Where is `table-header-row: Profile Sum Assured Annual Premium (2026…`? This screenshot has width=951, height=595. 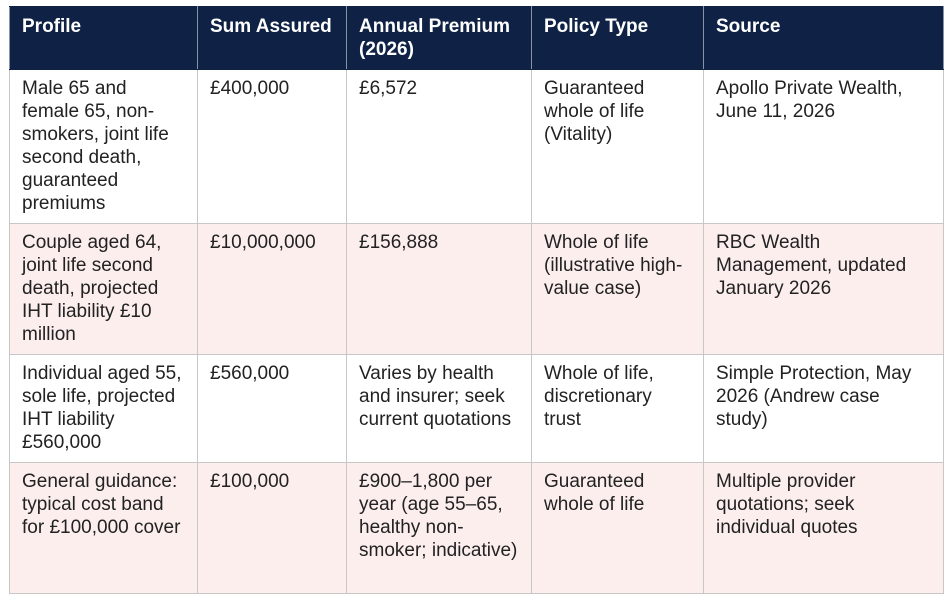 table-header-row: Profile Sum Assured Annual Premium (2026… is located at coordinates (476, 38).